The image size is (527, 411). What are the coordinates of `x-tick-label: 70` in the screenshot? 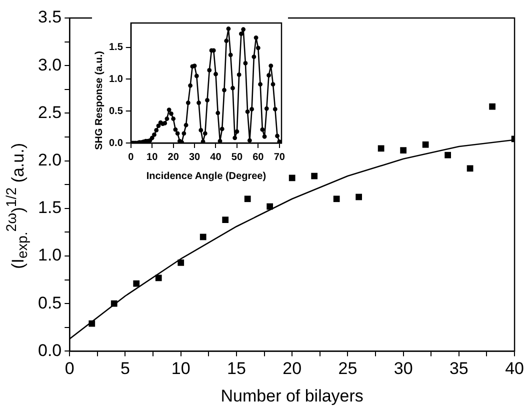 It's located at (280, 157).